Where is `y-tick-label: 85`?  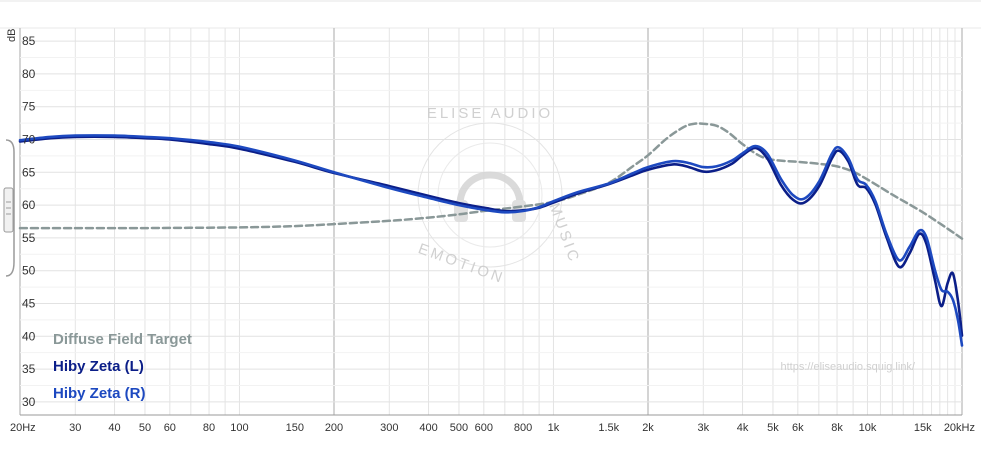 y-tick-label: 85 is located at coordinates (29, 41).